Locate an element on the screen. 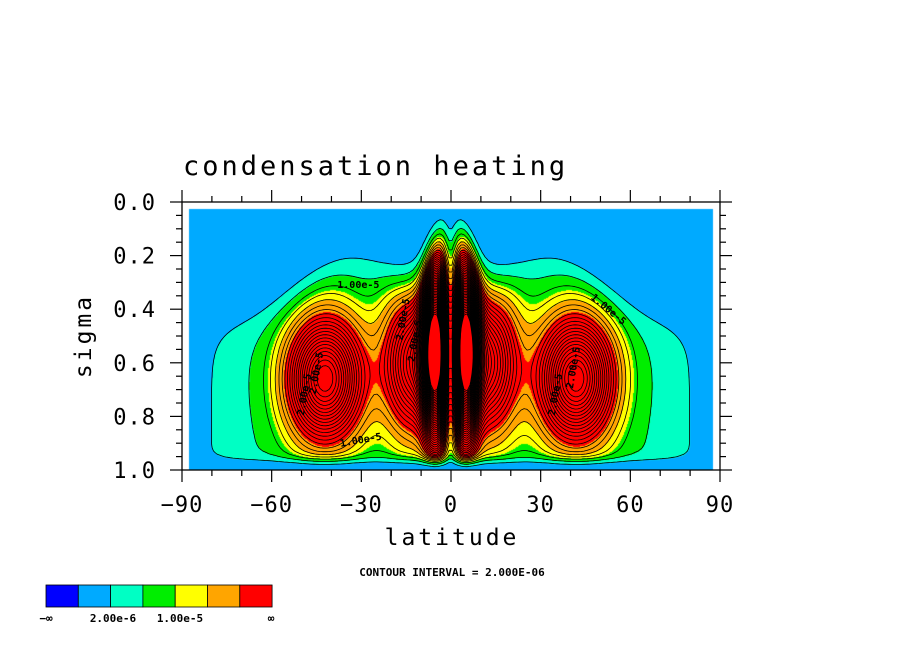 Image resolution: width=904 pixels, height=654 pixels. x-tick-label: −30 is located at coordinates (361, 505).